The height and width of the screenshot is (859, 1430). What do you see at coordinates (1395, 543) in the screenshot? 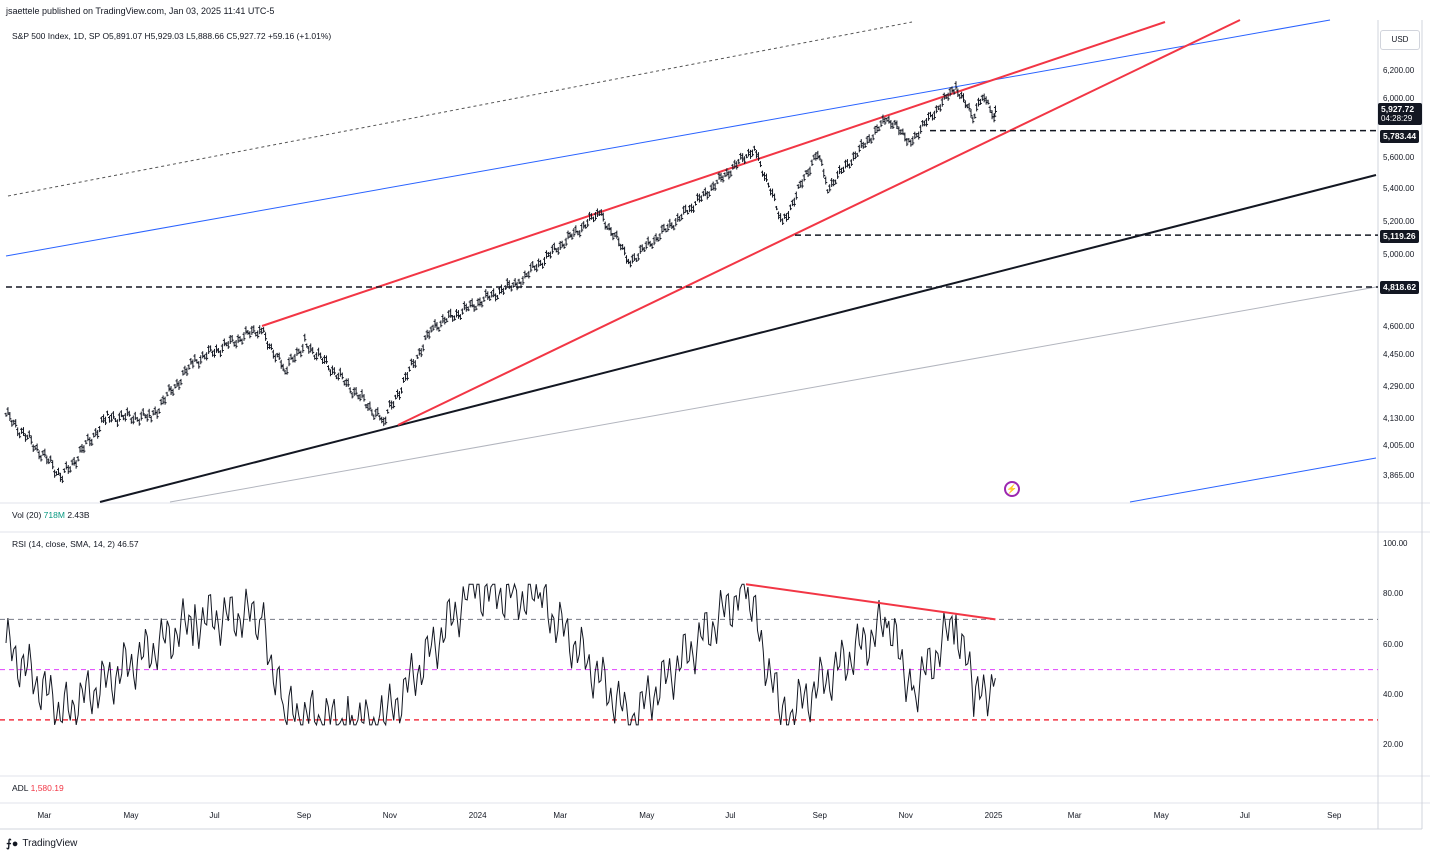
I see `rsi-axis-tick: 100.00` at bounding box center [1395, 543].